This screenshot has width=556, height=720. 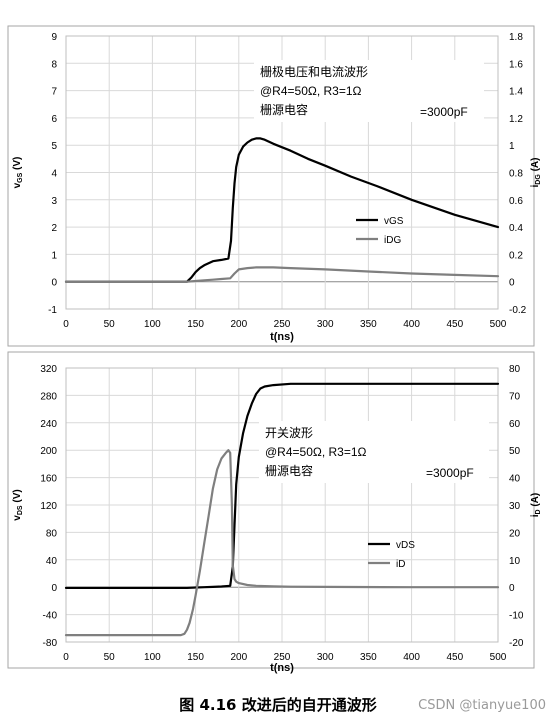 What do you see at coordinates (512, 146) in the screenshot?
I see `y-tick-label-right: 1` at bounding box center [512, 146].